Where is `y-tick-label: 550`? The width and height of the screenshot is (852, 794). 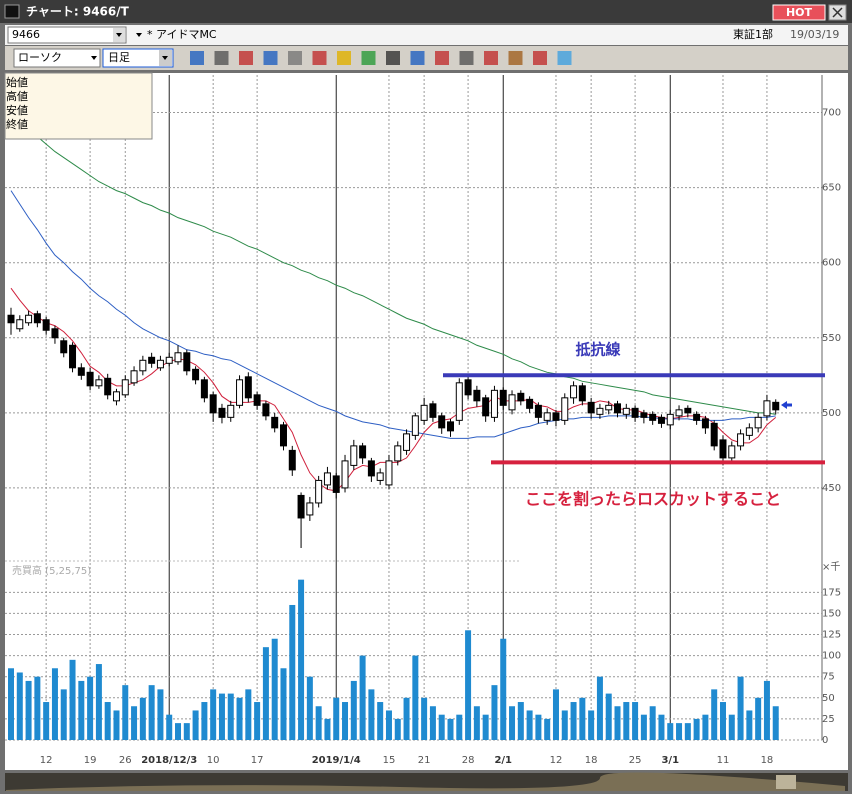
y-tick-label: 550 is located at coordinates (831, 338).